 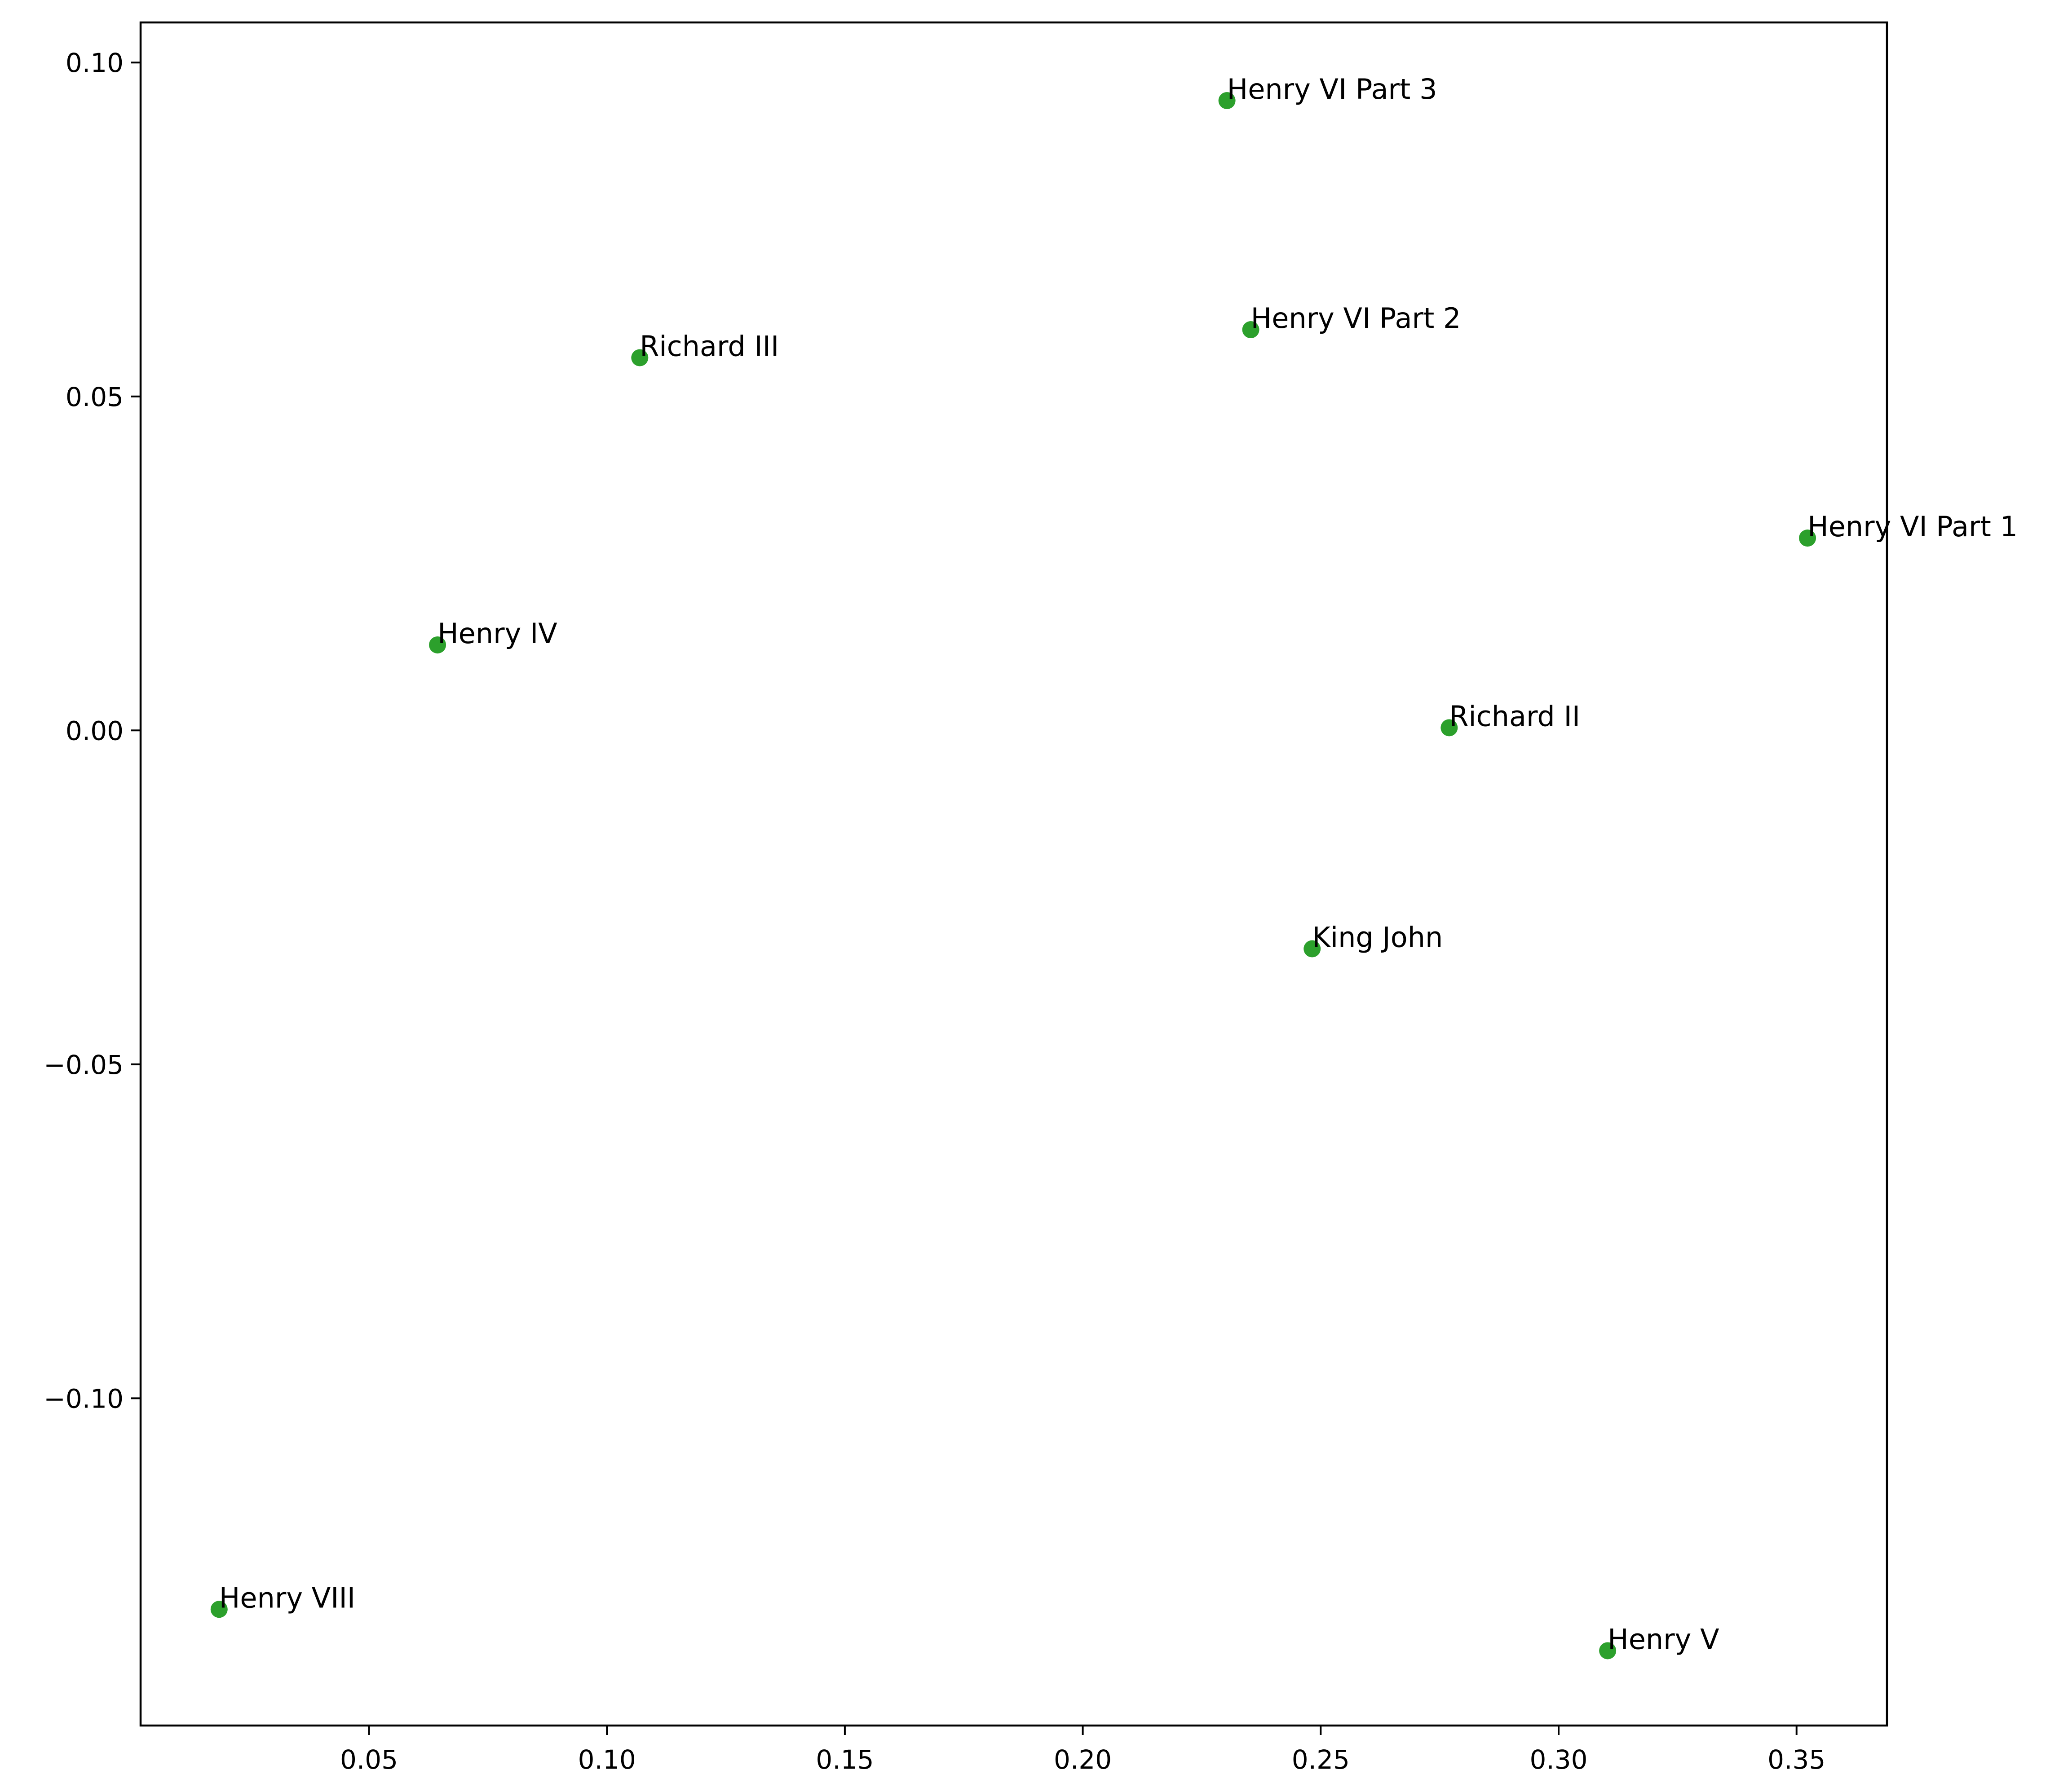 What do you see at coordinates (1083, 1759) in the screenshot?
I see `x-tick-label: 0.20` at bounding box center [1083, 1759].